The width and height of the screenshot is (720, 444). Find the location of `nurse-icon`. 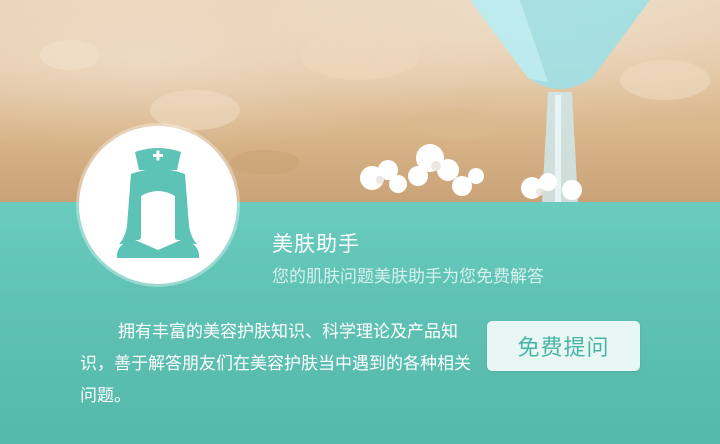

nurse-icon is located at coordinates (158, 203).